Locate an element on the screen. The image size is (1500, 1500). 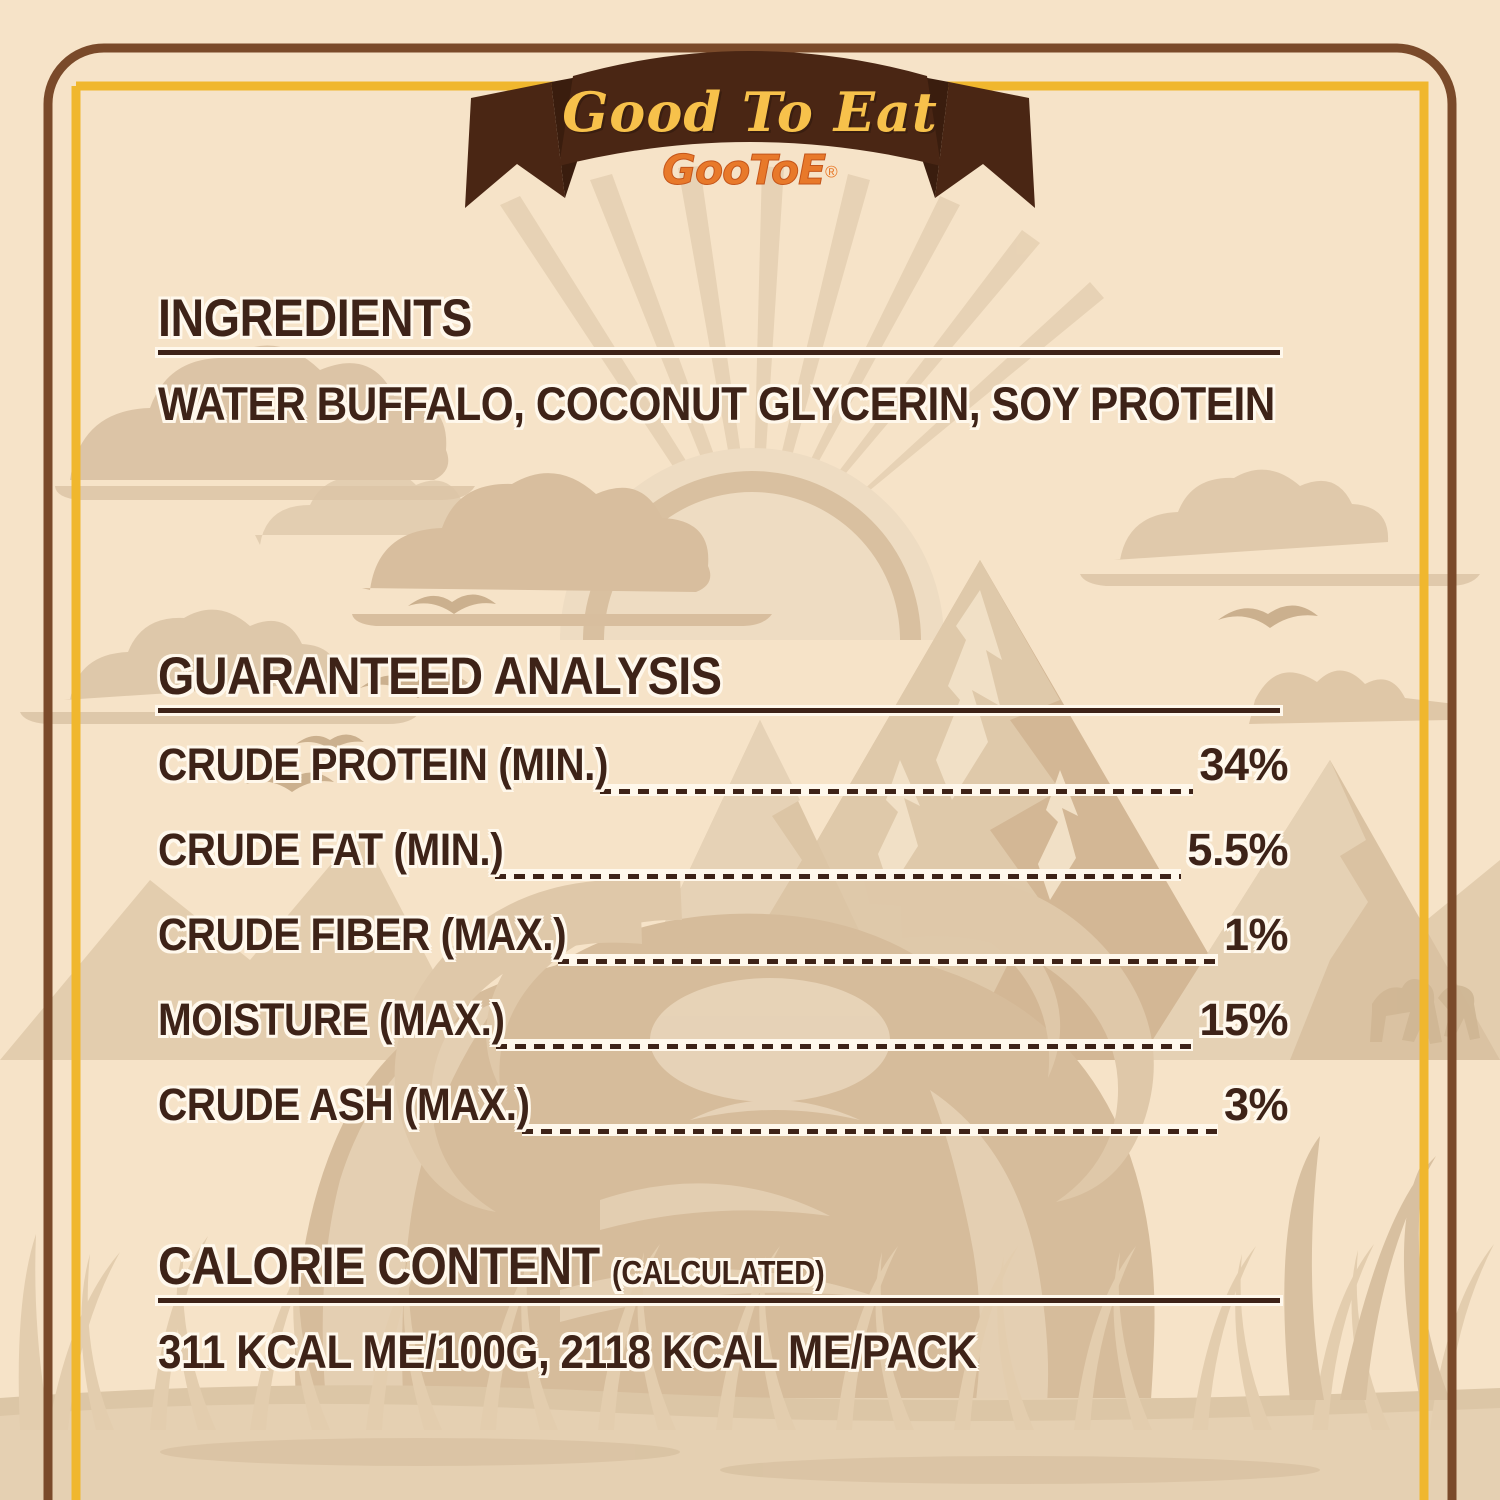
analysis-value: 5.5% is located at coordinates (1237, 849).